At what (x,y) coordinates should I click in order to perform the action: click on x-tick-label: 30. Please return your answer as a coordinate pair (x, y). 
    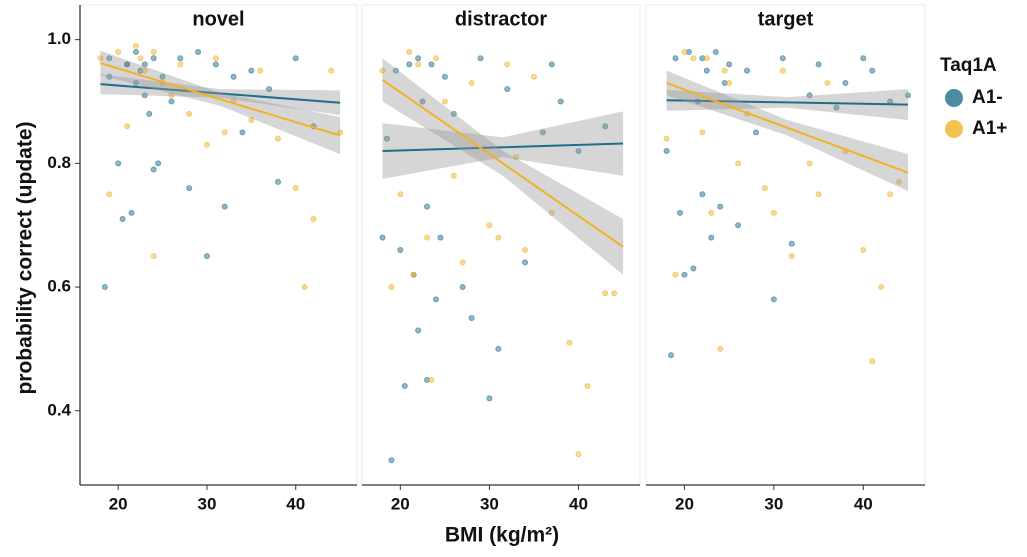
    Looking at the image, I should click on (773, 503).